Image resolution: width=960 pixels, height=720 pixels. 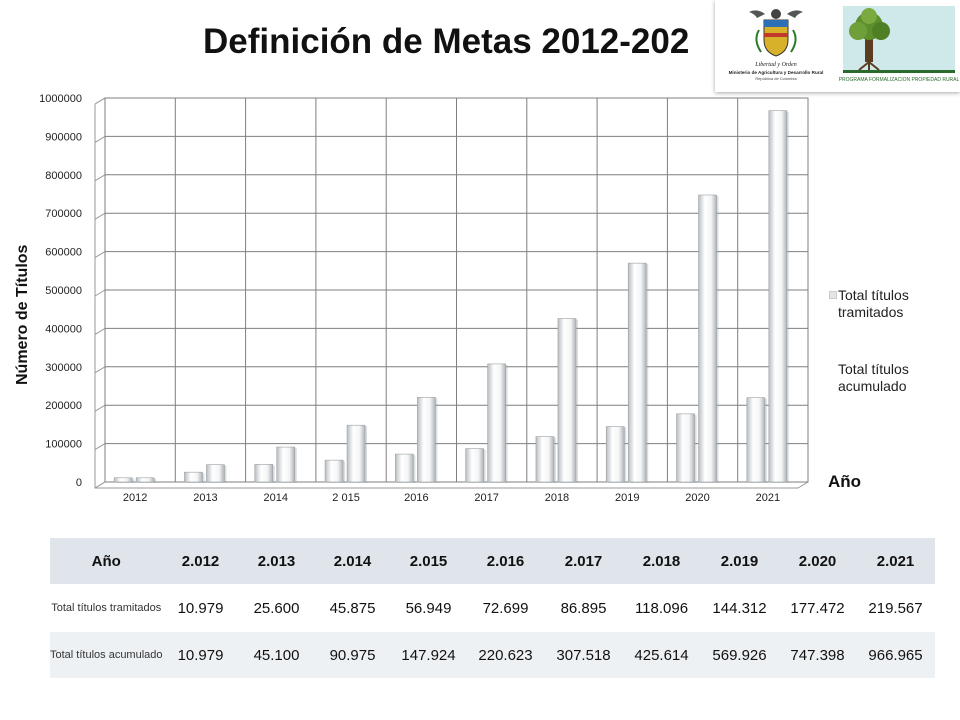 I want to click on table-cell: 307.518, so click(x=583, y=655).